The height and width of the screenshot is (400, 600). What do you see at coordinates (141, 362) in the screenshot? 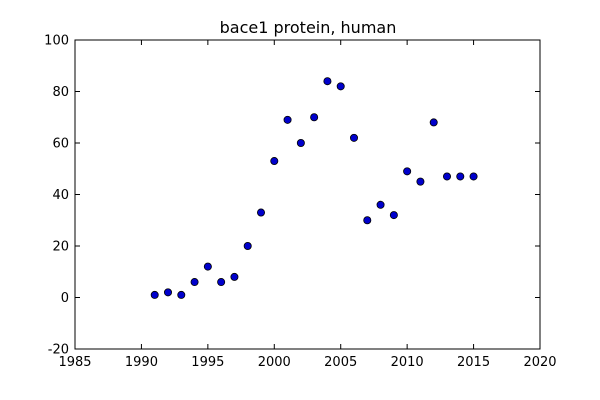
I see `x-tick-label: 1990` at bounding box center [141, 362].